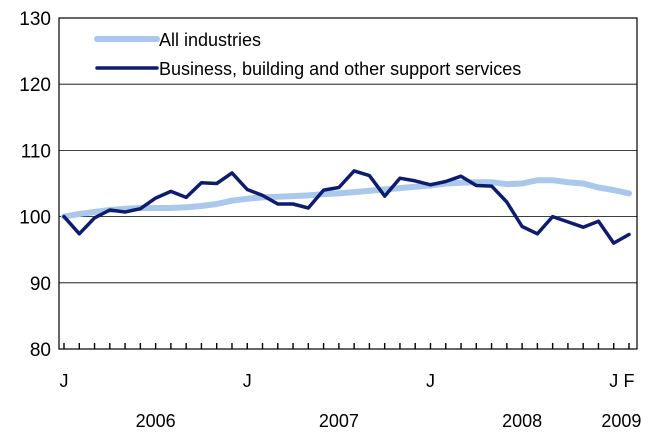 This screenshot has height=437, width=649. What do you see at coordinates (156, 421) in the screenshot?
I see `x-year-label: 2006` at bounding box center [156, 421].